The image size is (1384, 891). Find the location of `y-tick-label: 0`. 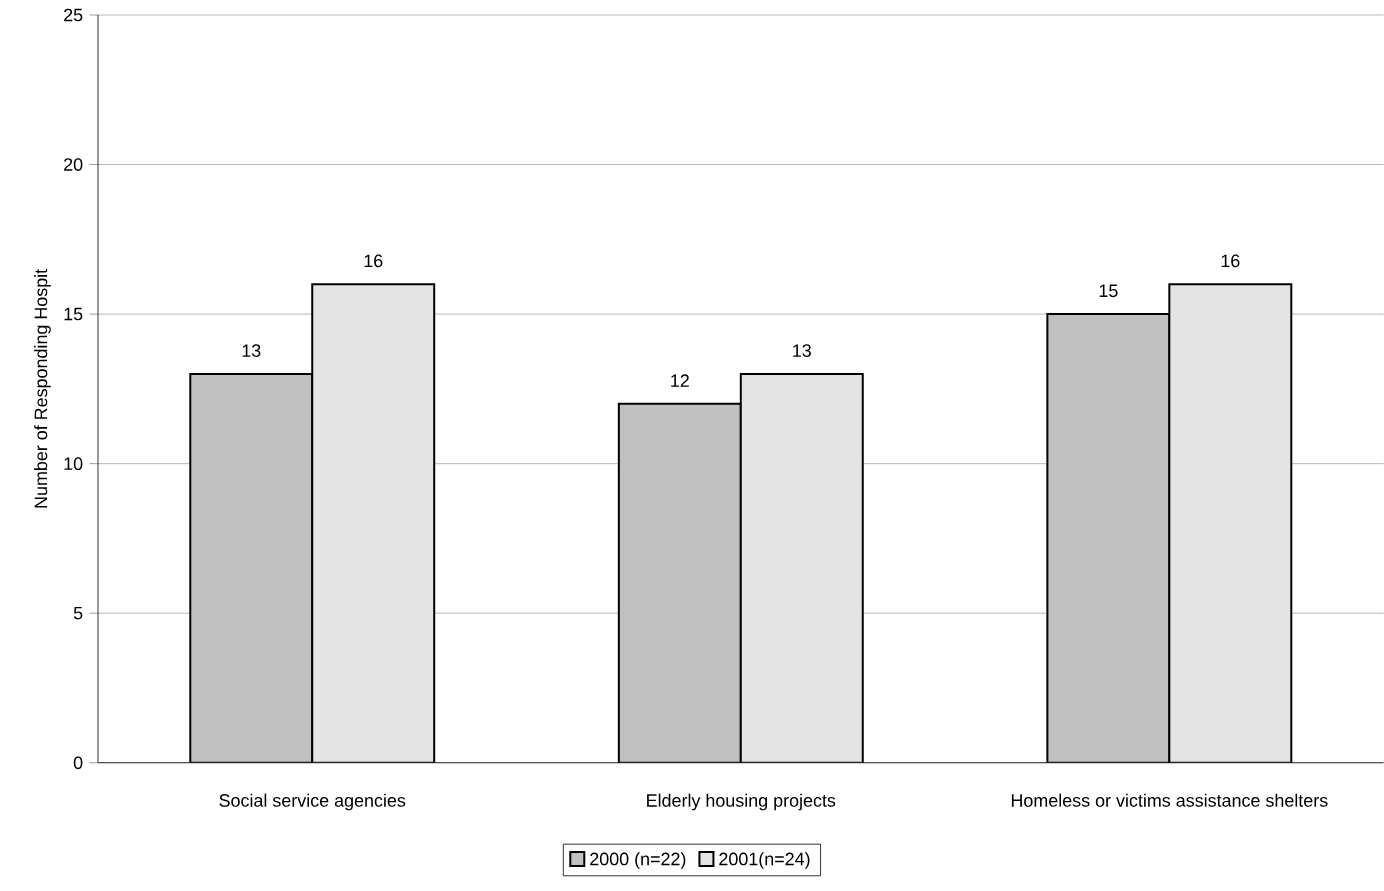

y-tick-label: 0 is located at coordinates (78, 763).